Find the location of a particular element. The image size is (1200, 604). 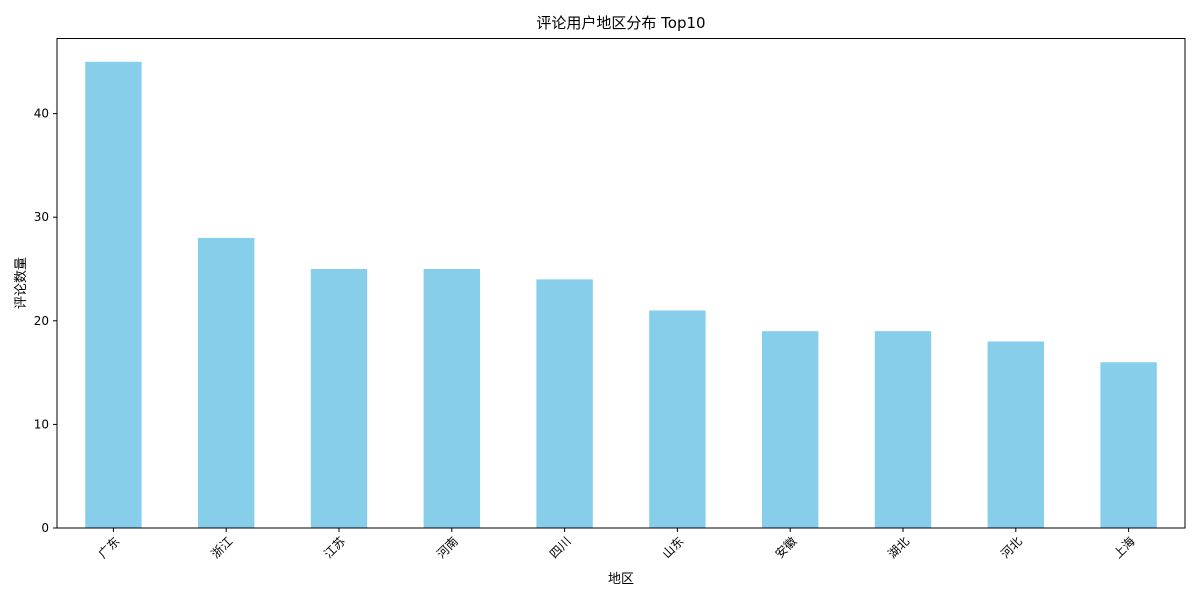

bar-河南 is located at coordinates (451, 398).